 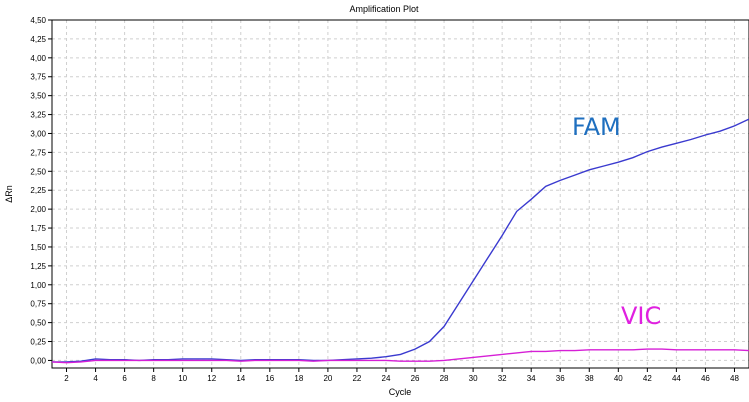 What do you see at coordinates (95, 378) in the screenshot?
I see `x-tick-label: 4` at bounding box center [95, 378].